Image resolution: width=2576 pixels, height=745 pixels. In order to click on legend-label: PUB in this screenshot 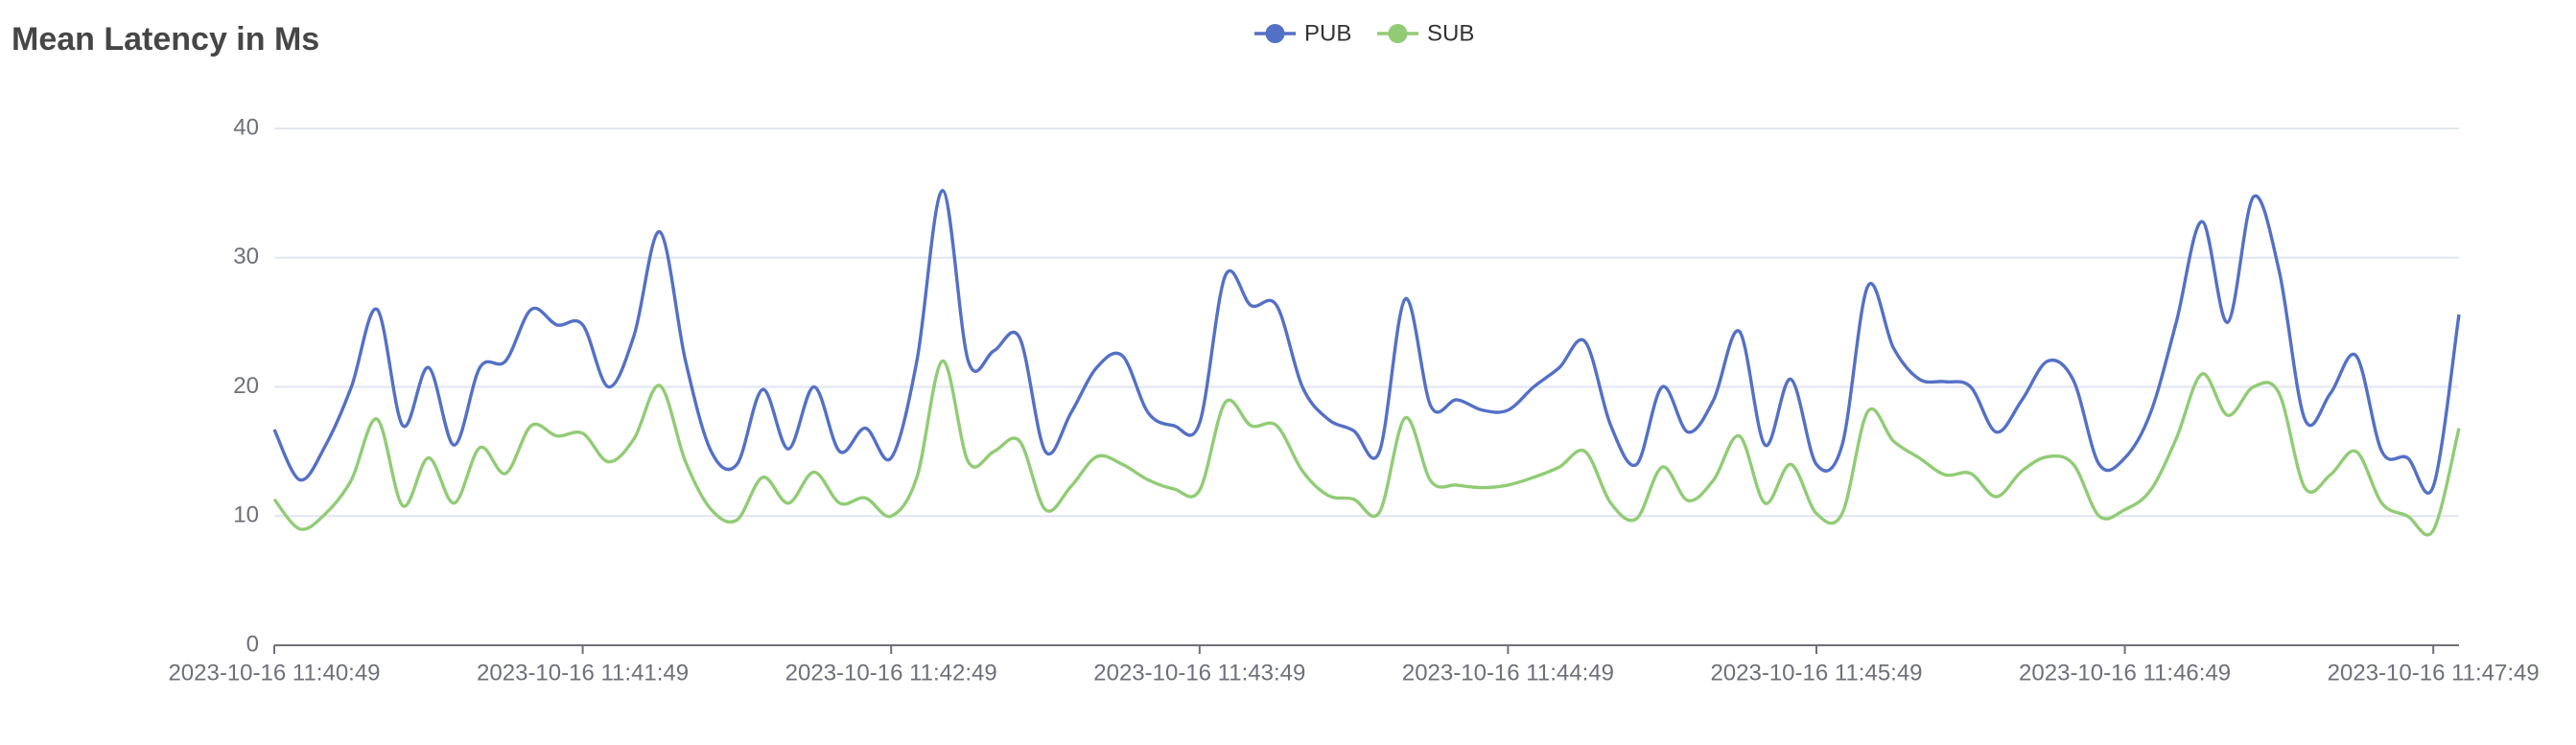, I will do `click(1327, 33)`.